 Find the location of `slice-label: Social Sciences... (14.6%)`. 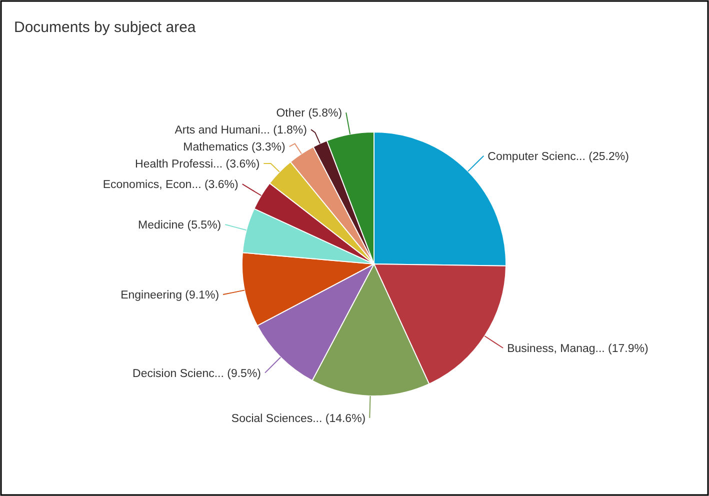

slice-label: Social Sciences... (14.6%) is located at coordinates (298, 418).